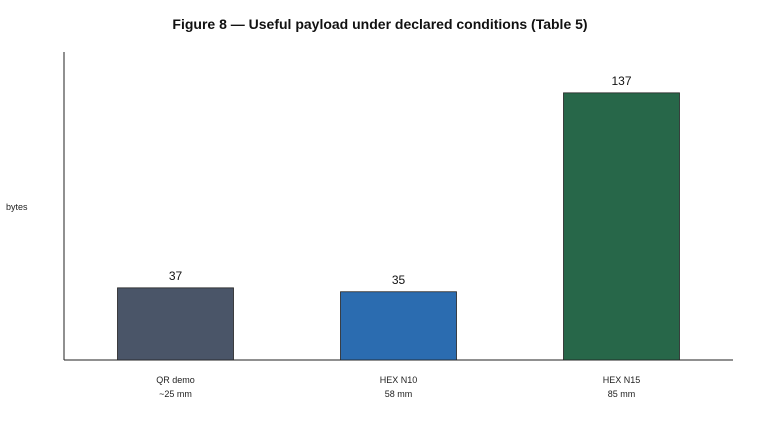 The height and width of the screenshot is (440, 760). Describe the element at coordinates (176, 276) in the screenshot. I see `value-label-0: 37` at that location.